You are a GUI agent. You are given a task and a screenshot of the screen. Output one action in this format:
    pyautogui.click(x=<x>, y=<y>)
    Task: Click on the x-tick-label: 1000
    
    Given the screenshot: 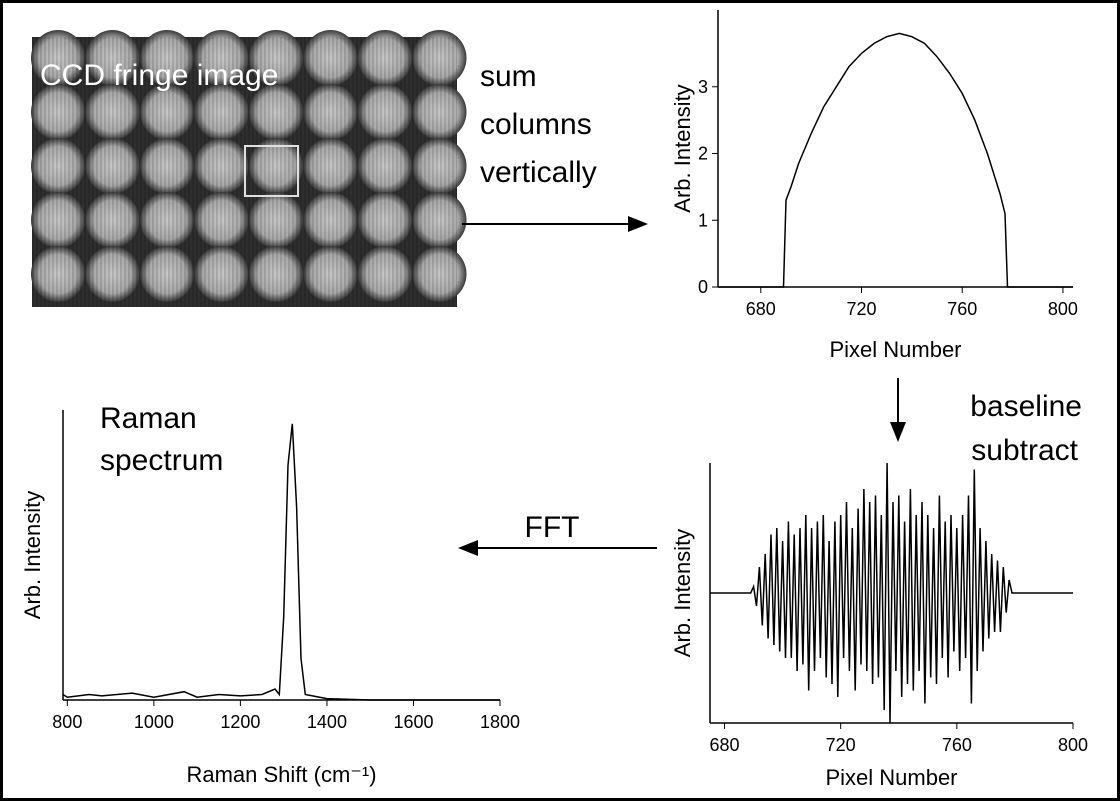 What is the action you would take?
    pyautogui.click(x=154, y=722)
    